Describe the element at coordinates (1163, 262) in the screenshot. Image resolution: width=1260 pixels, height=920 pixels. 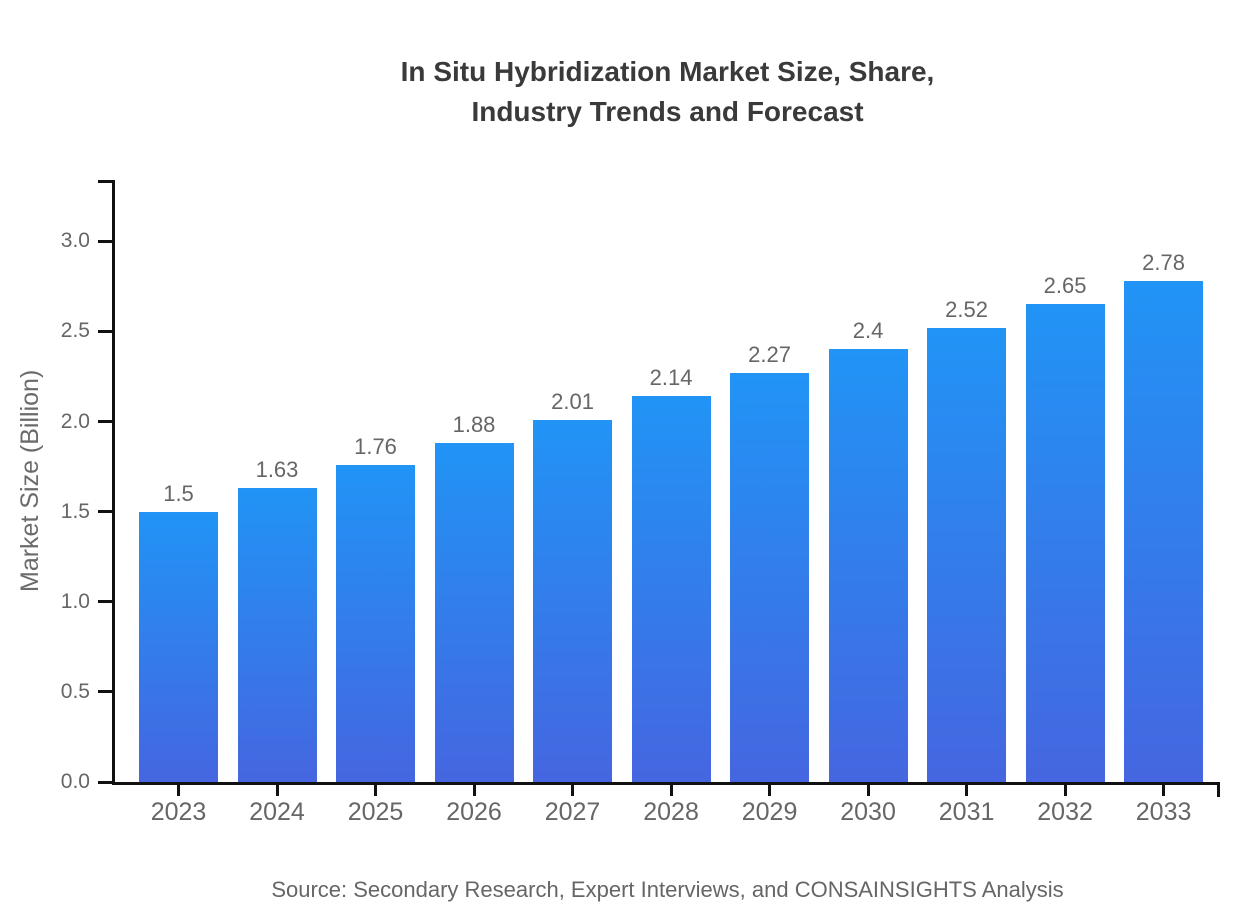
I see `bar-value-label: 2.78` at that location.